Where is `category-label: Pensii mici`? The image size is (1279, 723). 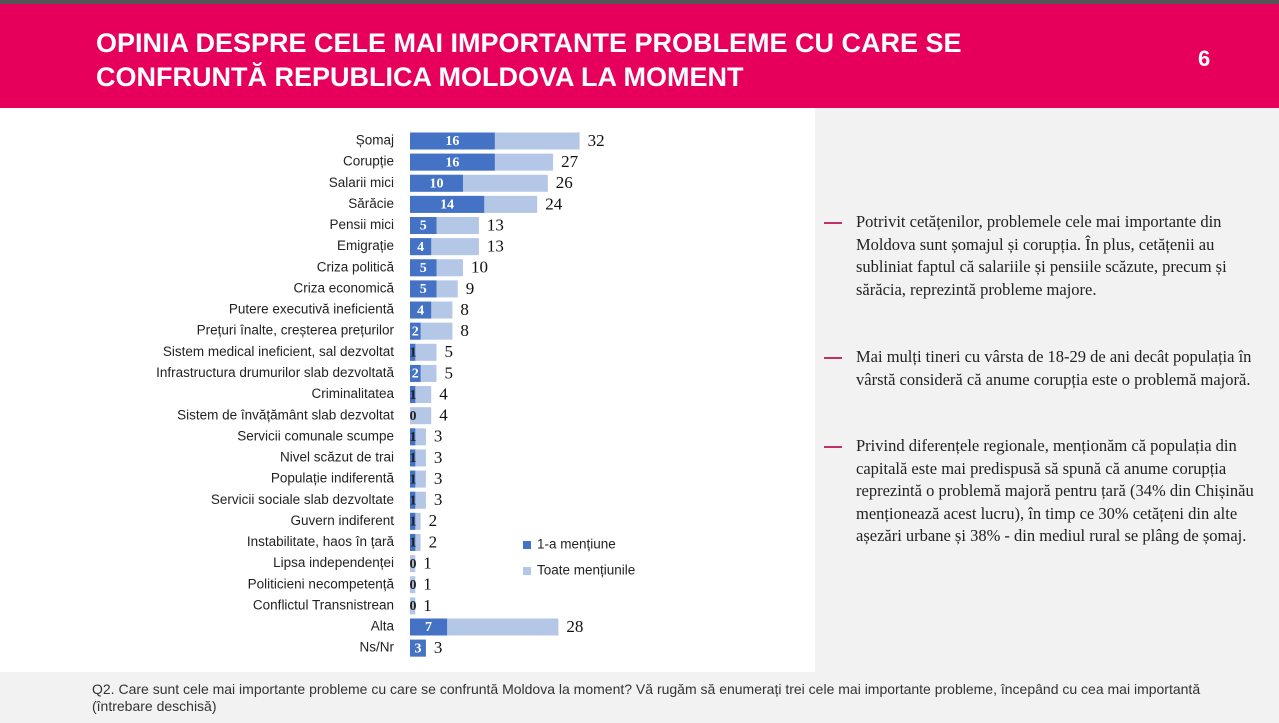
category-label: Pensii mici is located at coordinates (361, 224).